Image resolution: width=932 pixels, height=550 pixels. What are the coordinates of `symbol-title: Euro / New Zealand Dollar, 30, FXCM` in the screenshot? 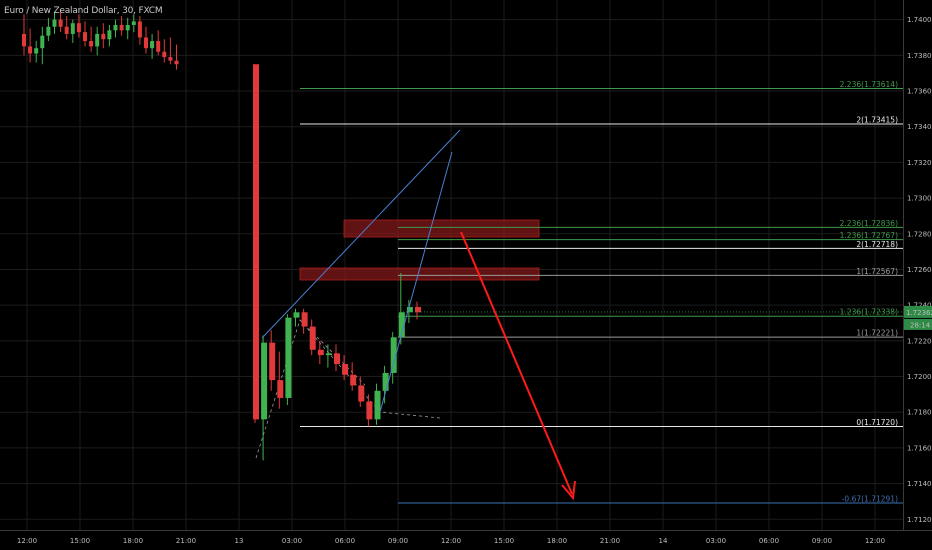 It's located at (83, 11).